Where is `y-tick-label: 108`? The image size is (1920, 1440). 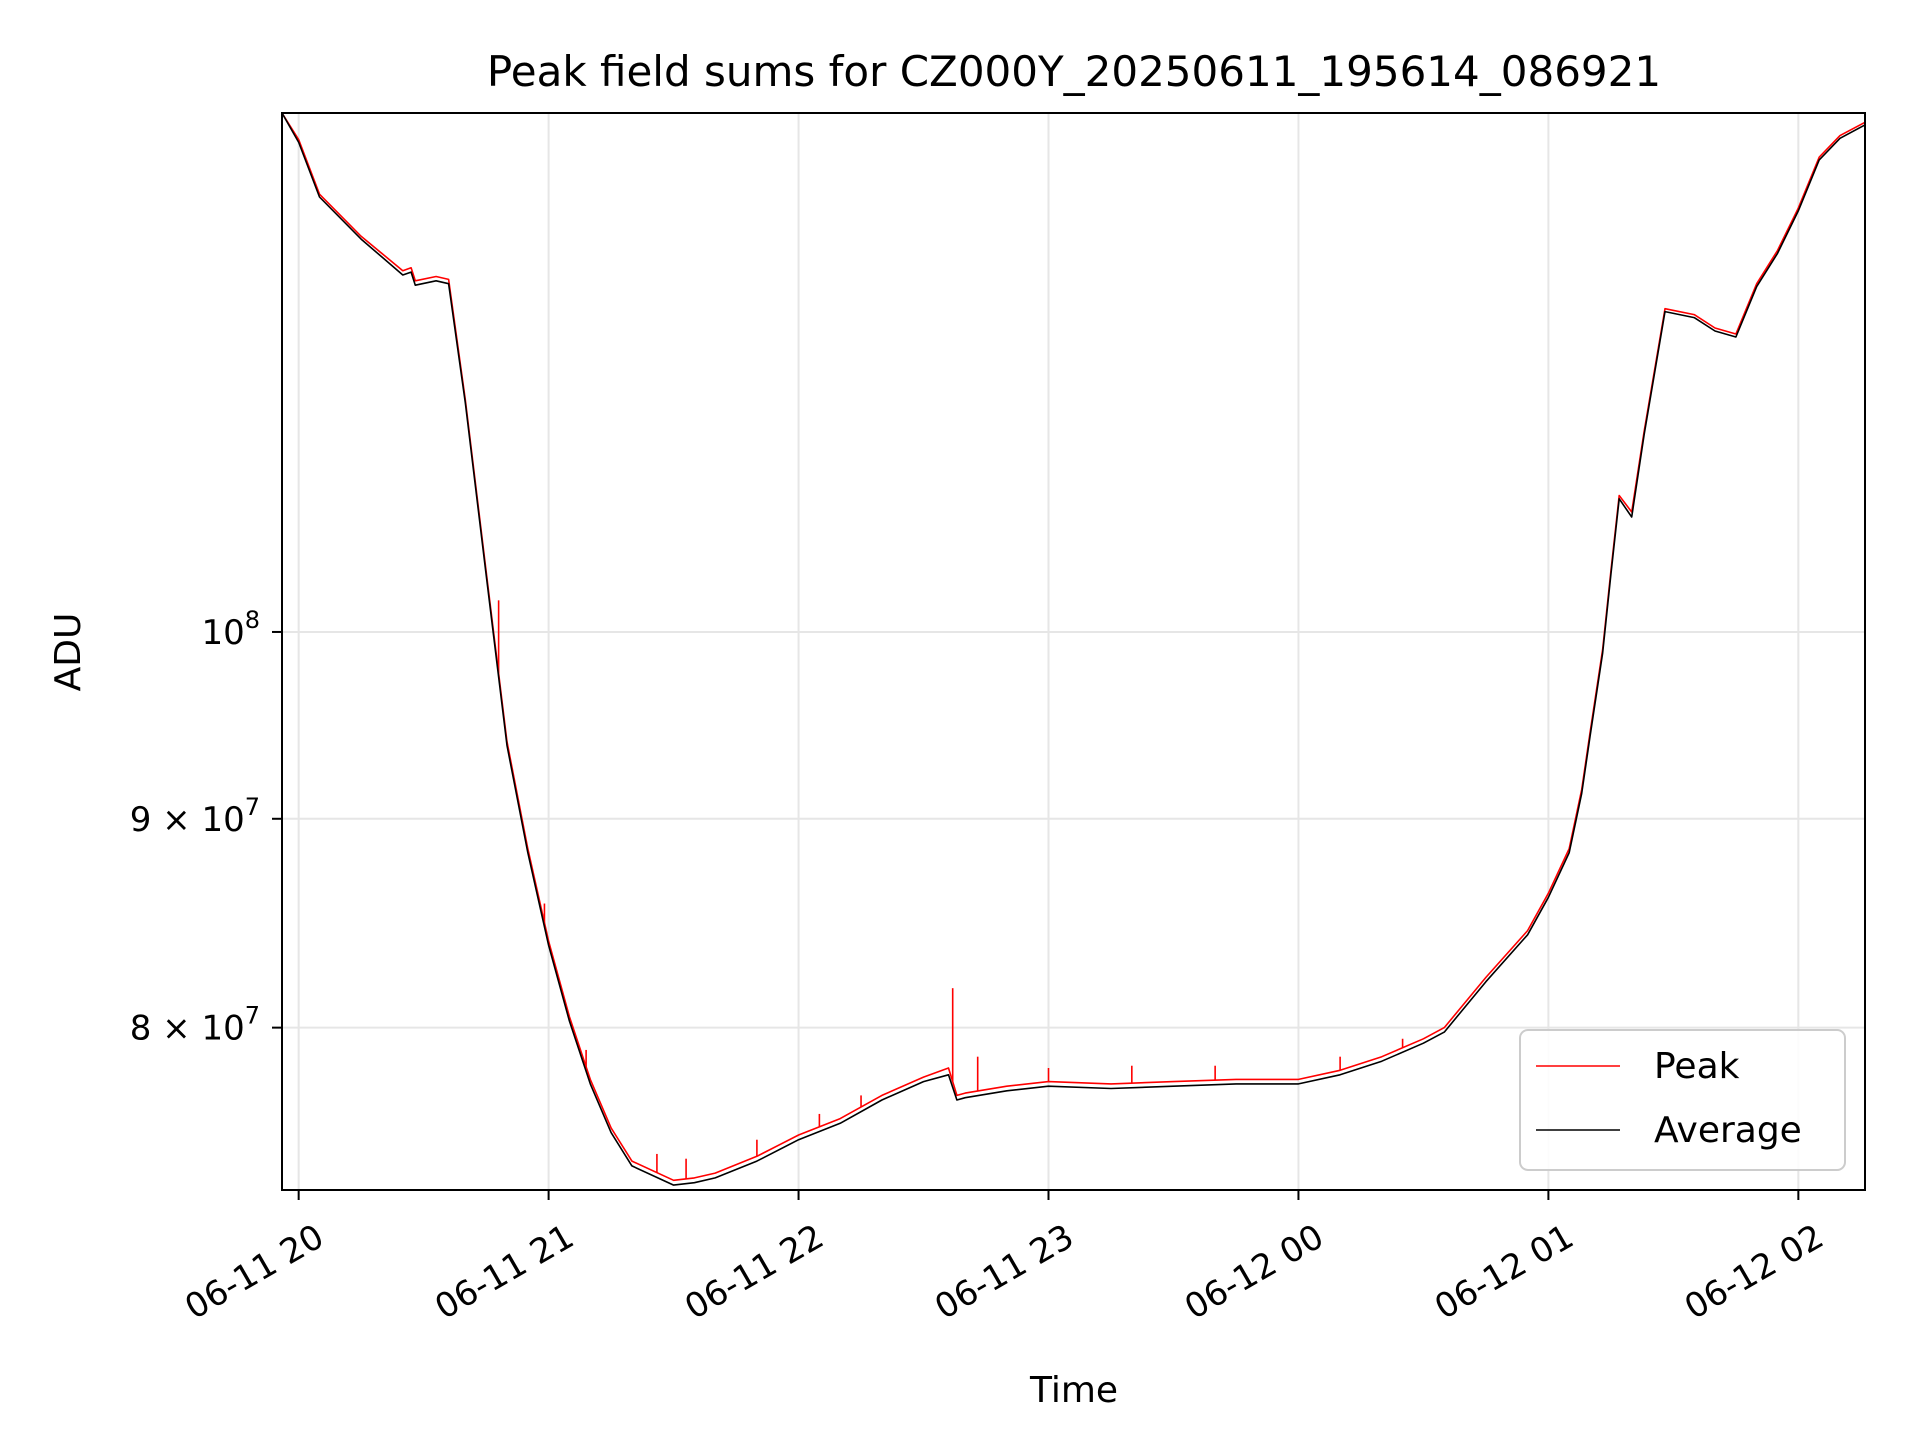
y-tick-label: 108 is located at coordinates (230, 629).